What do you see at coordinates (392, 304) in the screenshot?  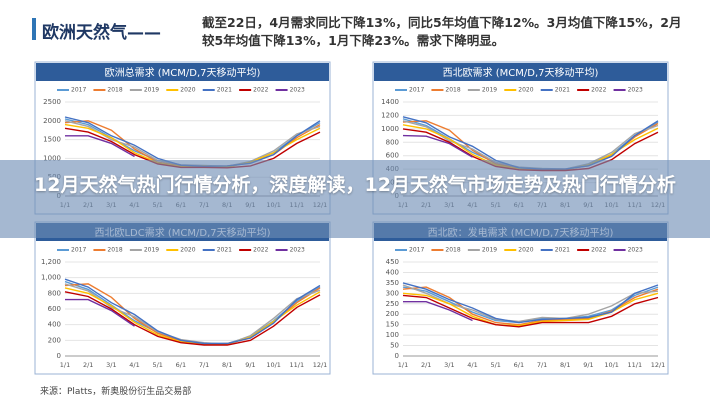 I see `y-tick-label: 250` at bounding box center [392, 304].